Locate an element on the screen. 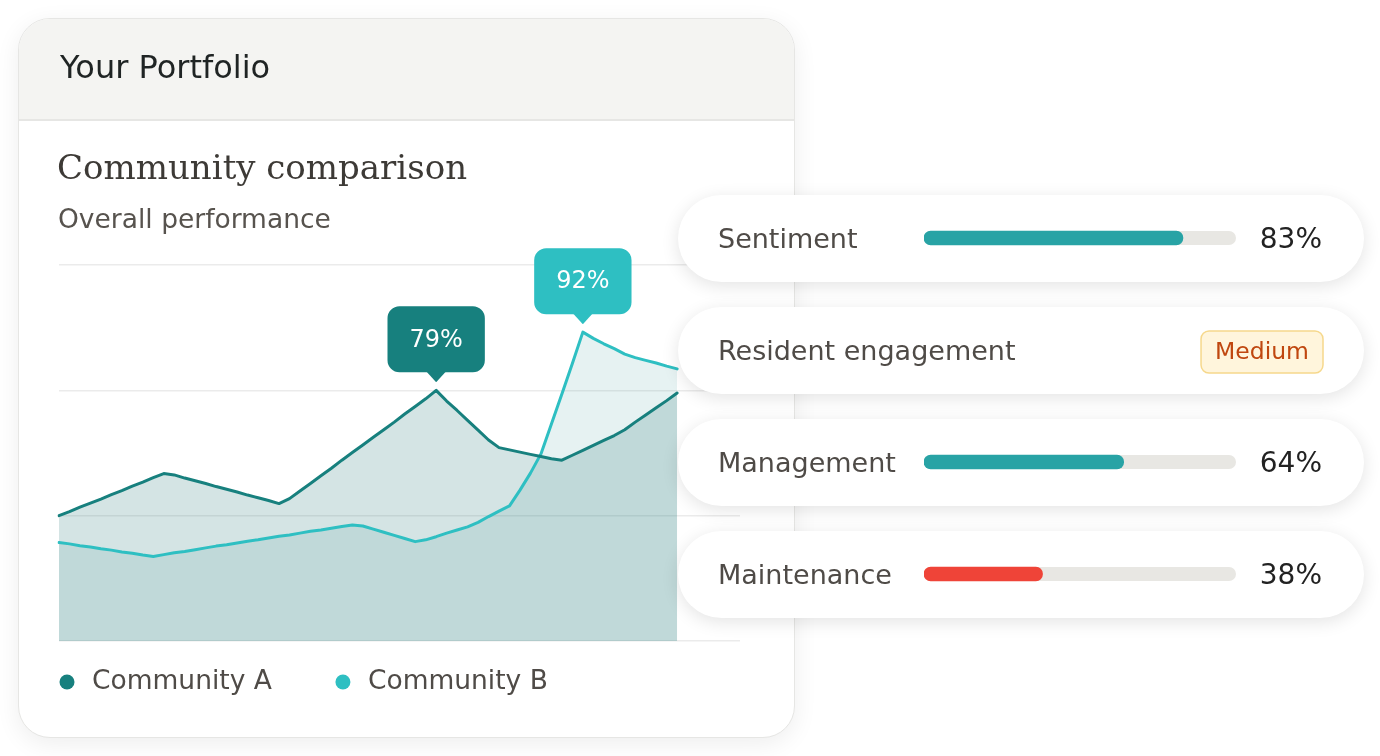 The image size is (1380, 756). chart-title: Community comparison is located at coordinates (262, 166).